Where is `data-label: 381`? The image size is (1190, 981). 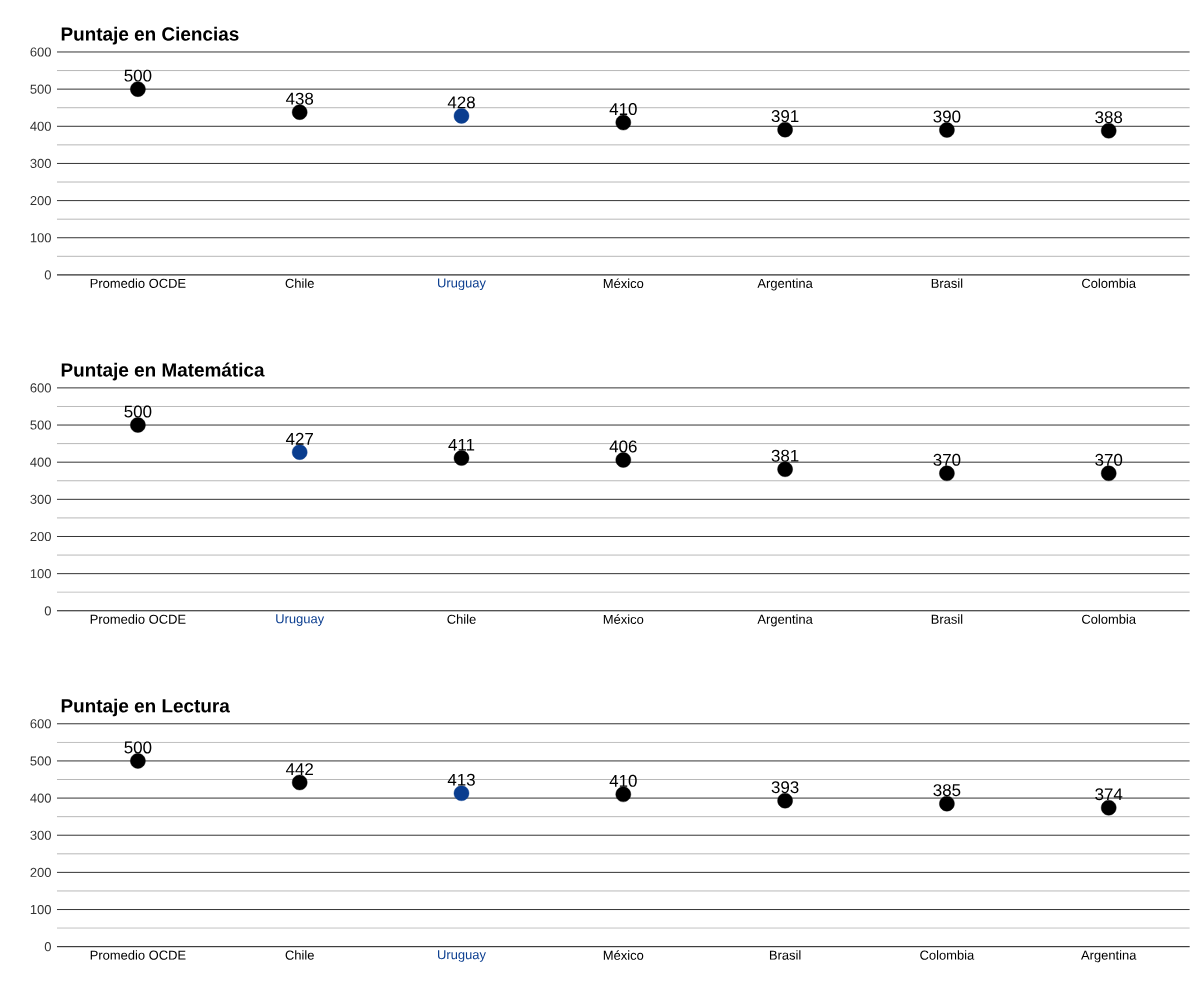 data-label: 381 is located at coordinates (785, 455).